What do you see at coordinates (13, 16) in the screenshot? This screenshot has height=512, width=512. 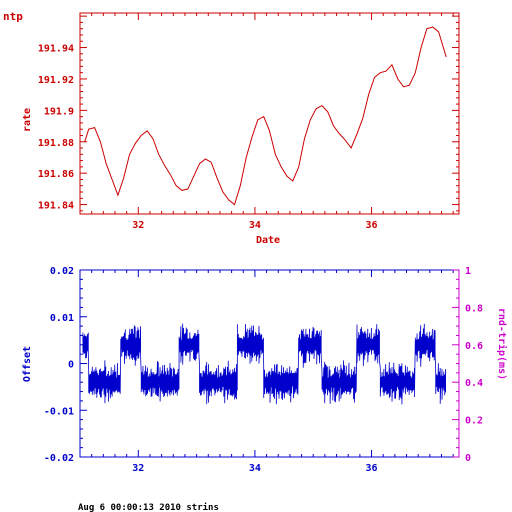 I see `page-title: ntp` at bounding box center [13, 16].